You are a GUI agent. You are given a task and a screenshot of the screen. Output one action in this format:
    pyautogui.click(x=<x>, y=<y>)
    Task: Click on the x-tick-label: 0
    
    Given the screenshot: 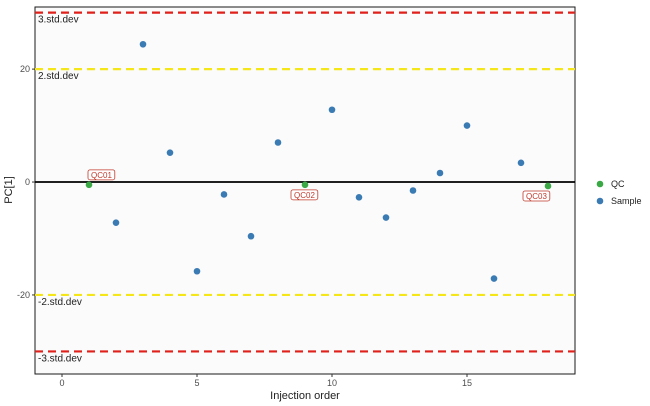 What is the action you would take?
    pyautogui.click(x=61, y=383)
    